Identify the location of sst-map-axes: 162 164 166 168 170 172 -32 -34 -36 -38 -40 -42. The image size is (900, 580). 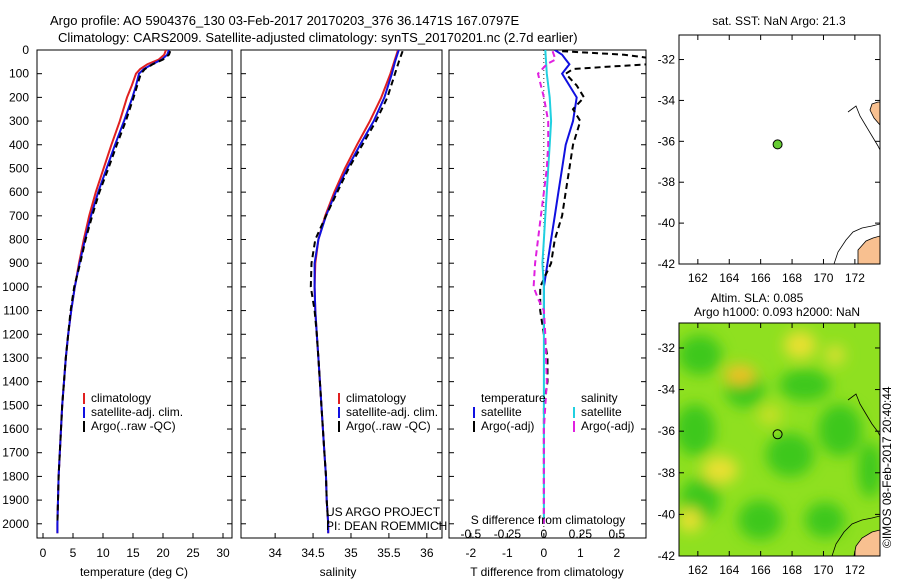
(769, 160).